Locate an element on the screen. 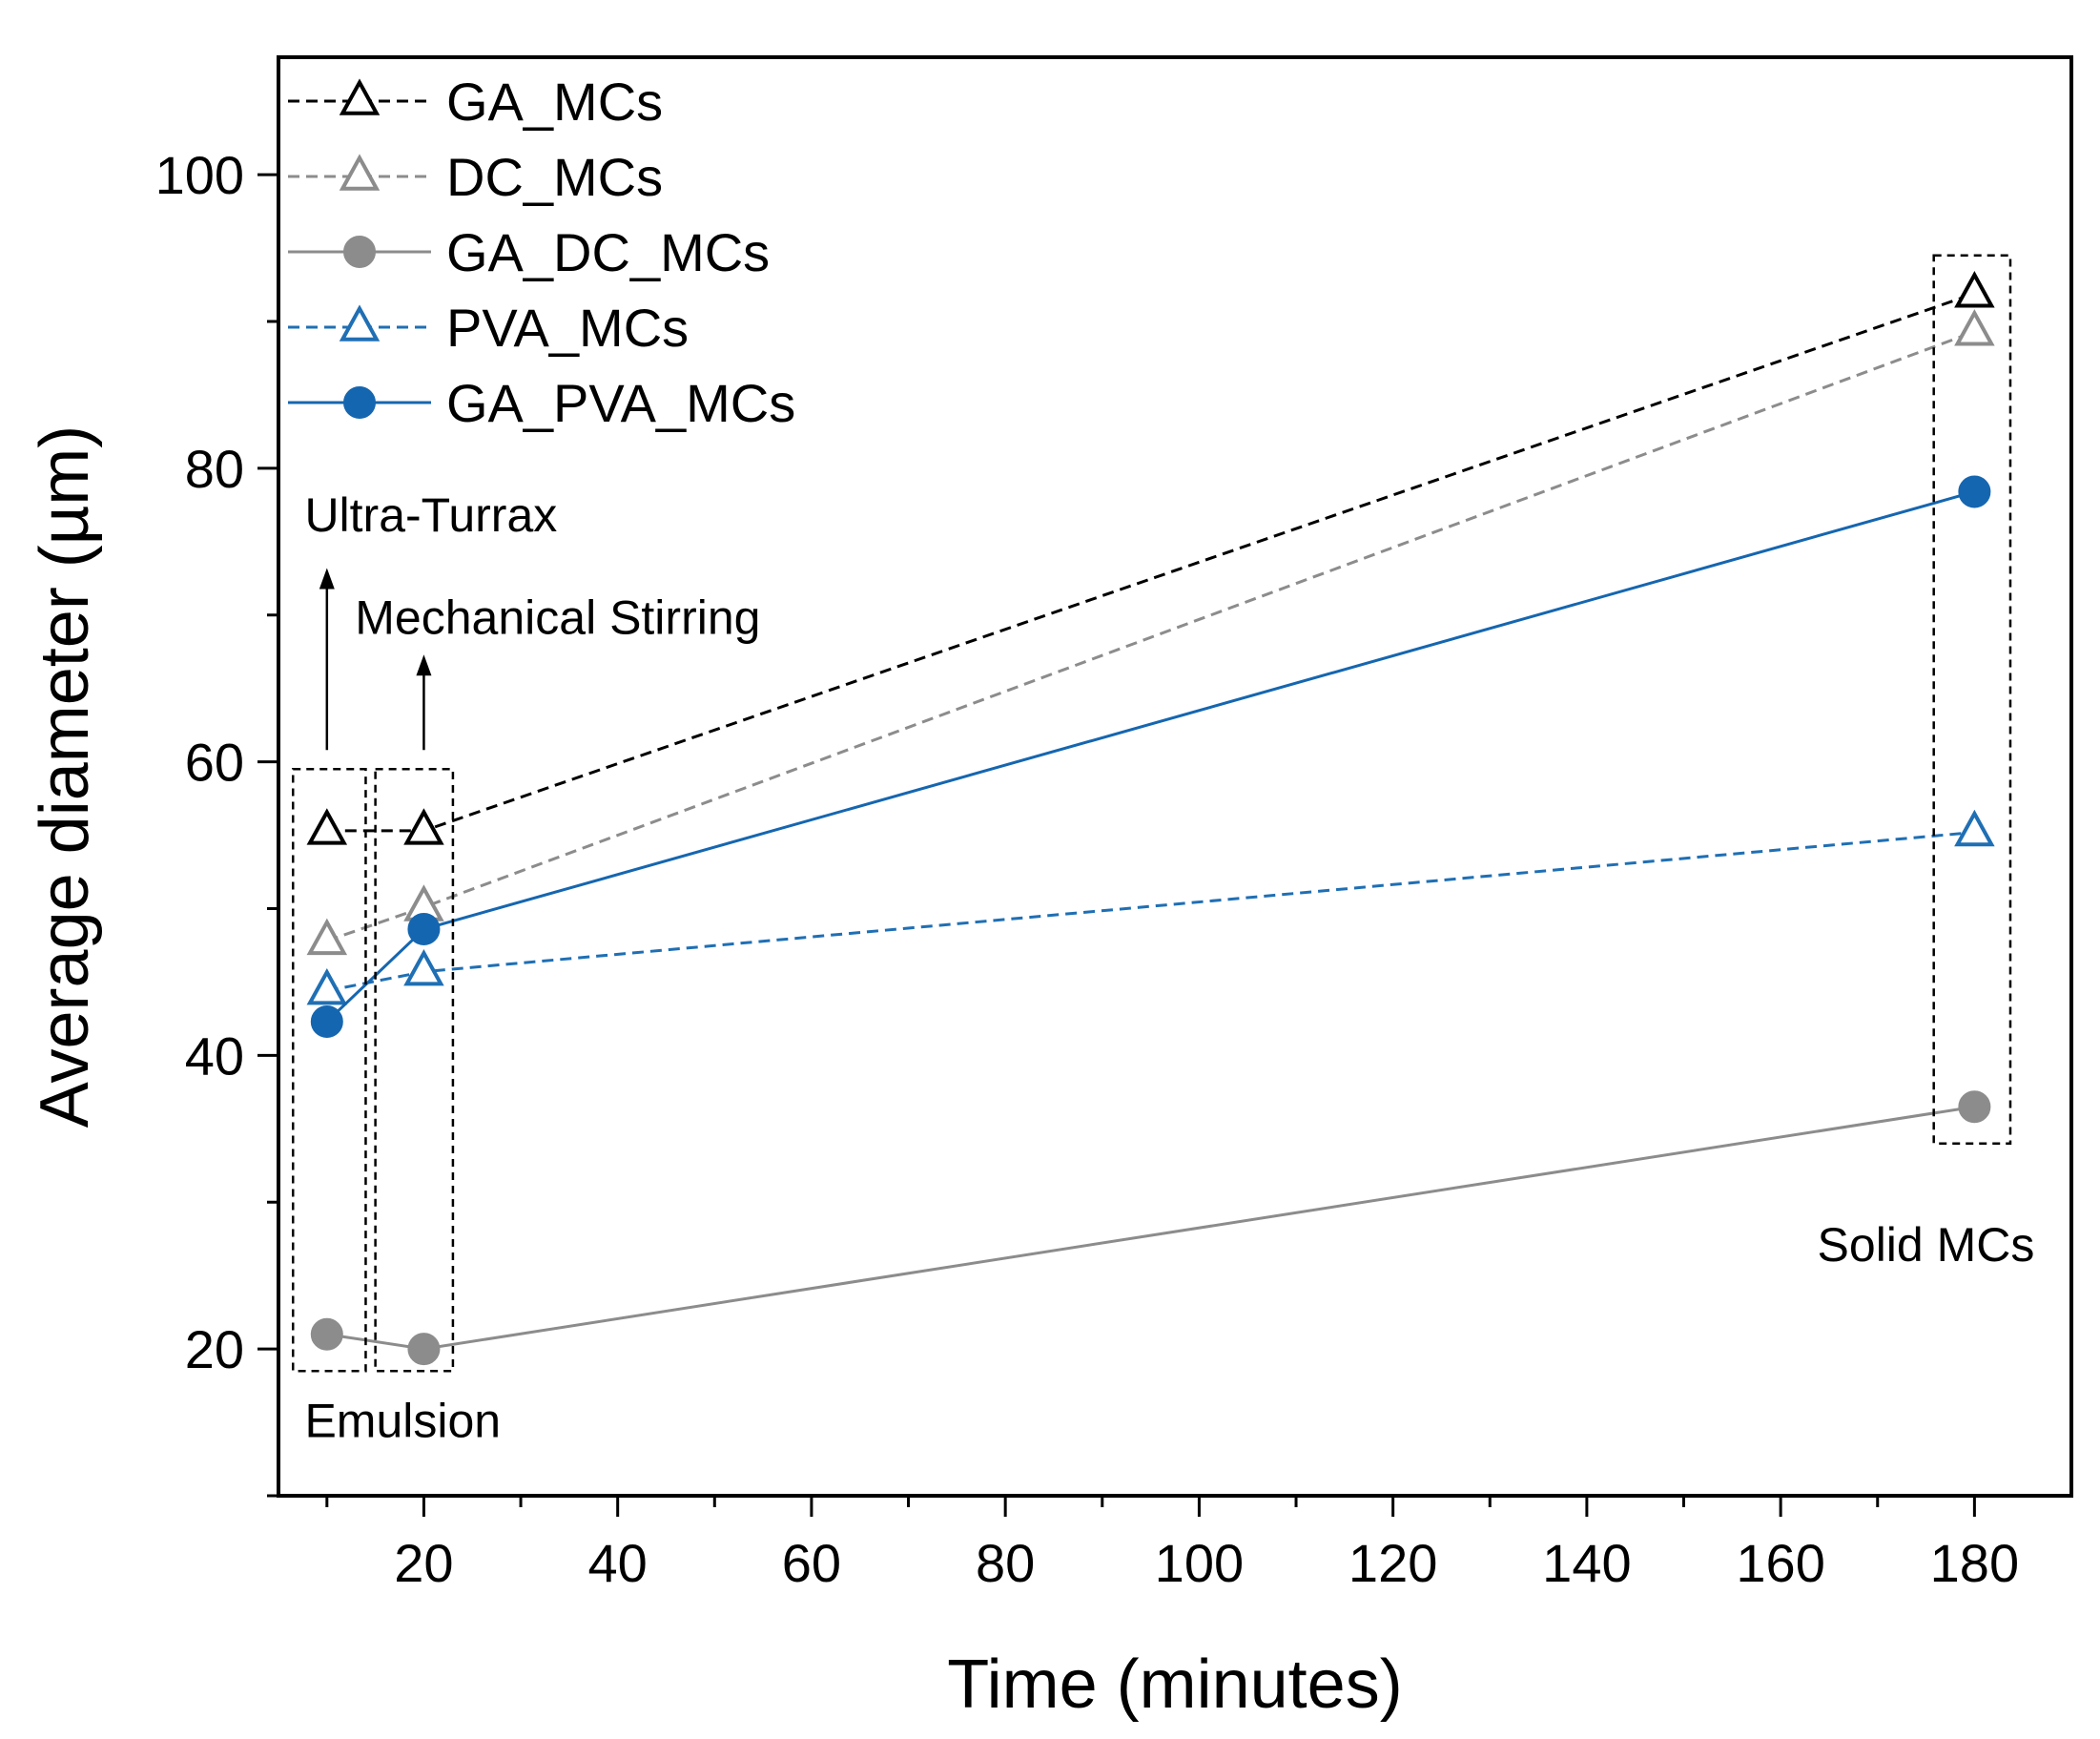  x-tick-label: 60 is located at coordinates (811, 1563).